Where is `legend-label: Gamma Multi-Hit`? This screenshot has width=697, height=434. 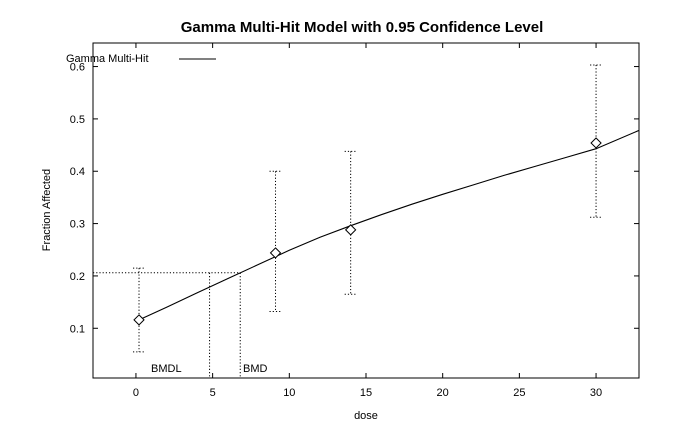
legend-label: Gamma Multi-Hit is located at coordinates (107, 59).